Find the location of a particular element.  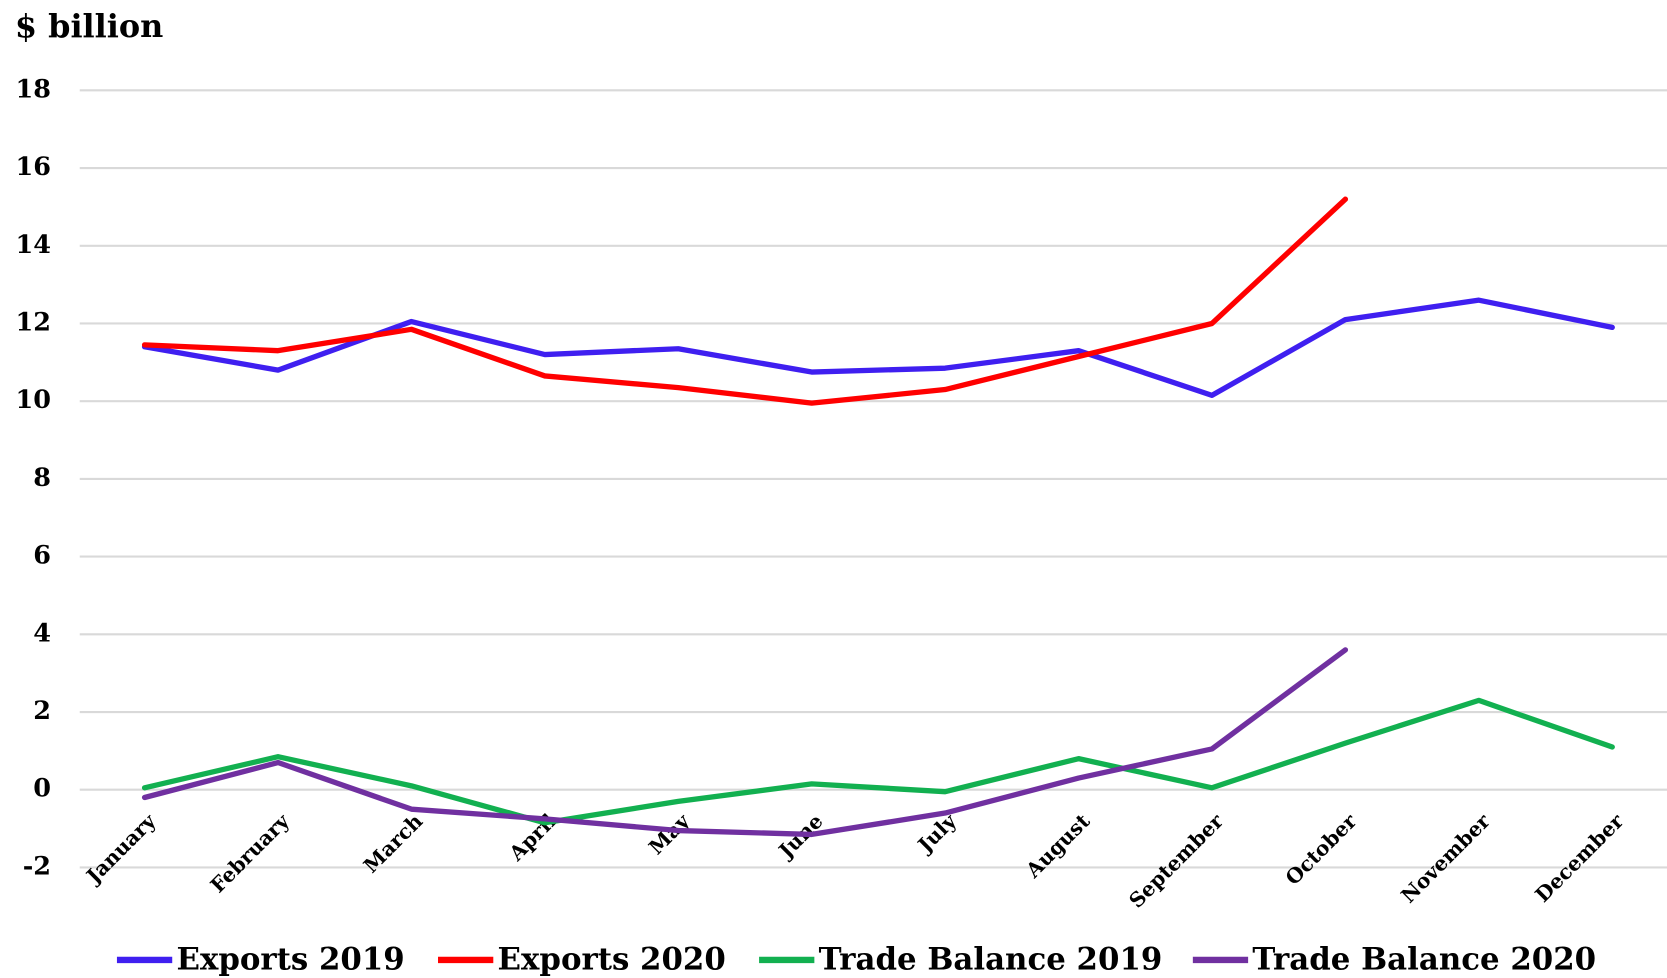

y-tick-label: 10 is located at coordinates (34, 400).